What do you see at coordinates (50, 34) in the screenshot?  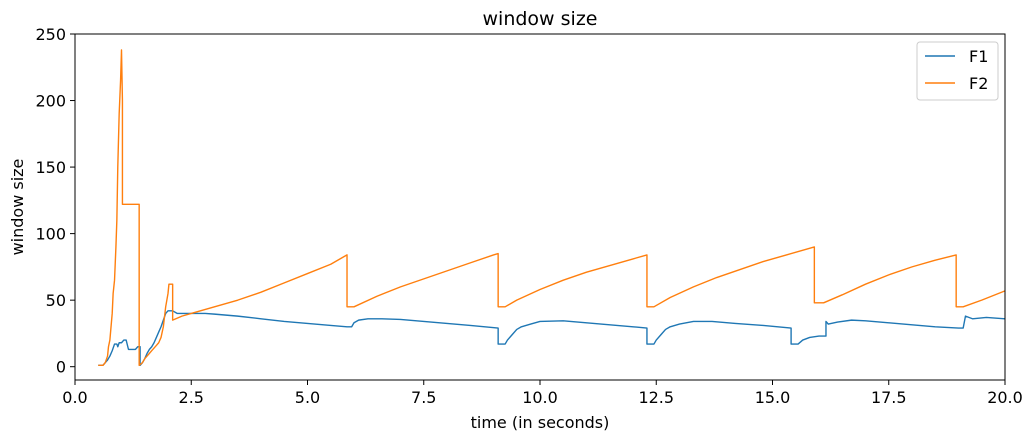 I see `y-tick-label: 250` at bounding box center [50, 34].